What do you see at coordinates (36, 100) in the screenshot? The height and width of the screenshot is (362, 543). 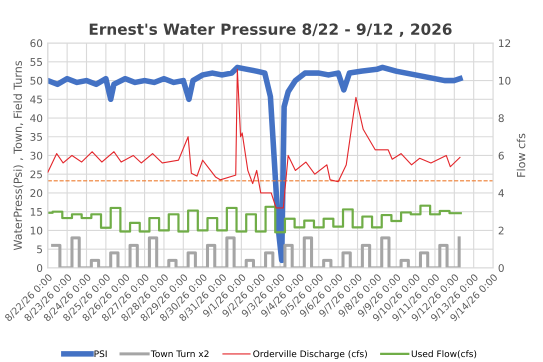 I see `y-tick-label: 45` at bounding box center [36, 100].